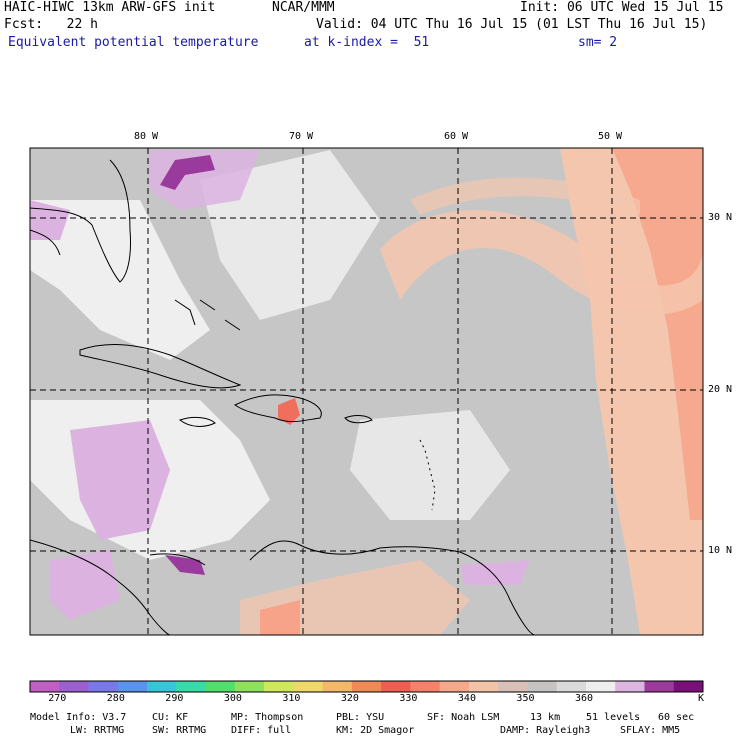 Image resolution: width=740 pixels, height=740 pixels. I want to click on footer-sw: SW: RRTMG, so click(179, 730).